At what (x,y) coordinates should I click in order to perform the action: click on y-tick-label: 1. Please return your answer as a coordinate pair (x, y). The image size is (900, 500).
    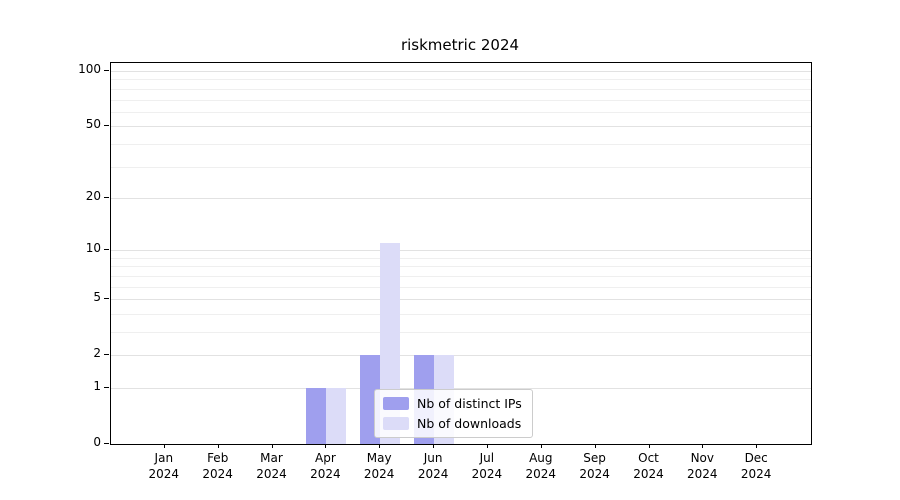
    Looking at the image, I should click on (97, 386).